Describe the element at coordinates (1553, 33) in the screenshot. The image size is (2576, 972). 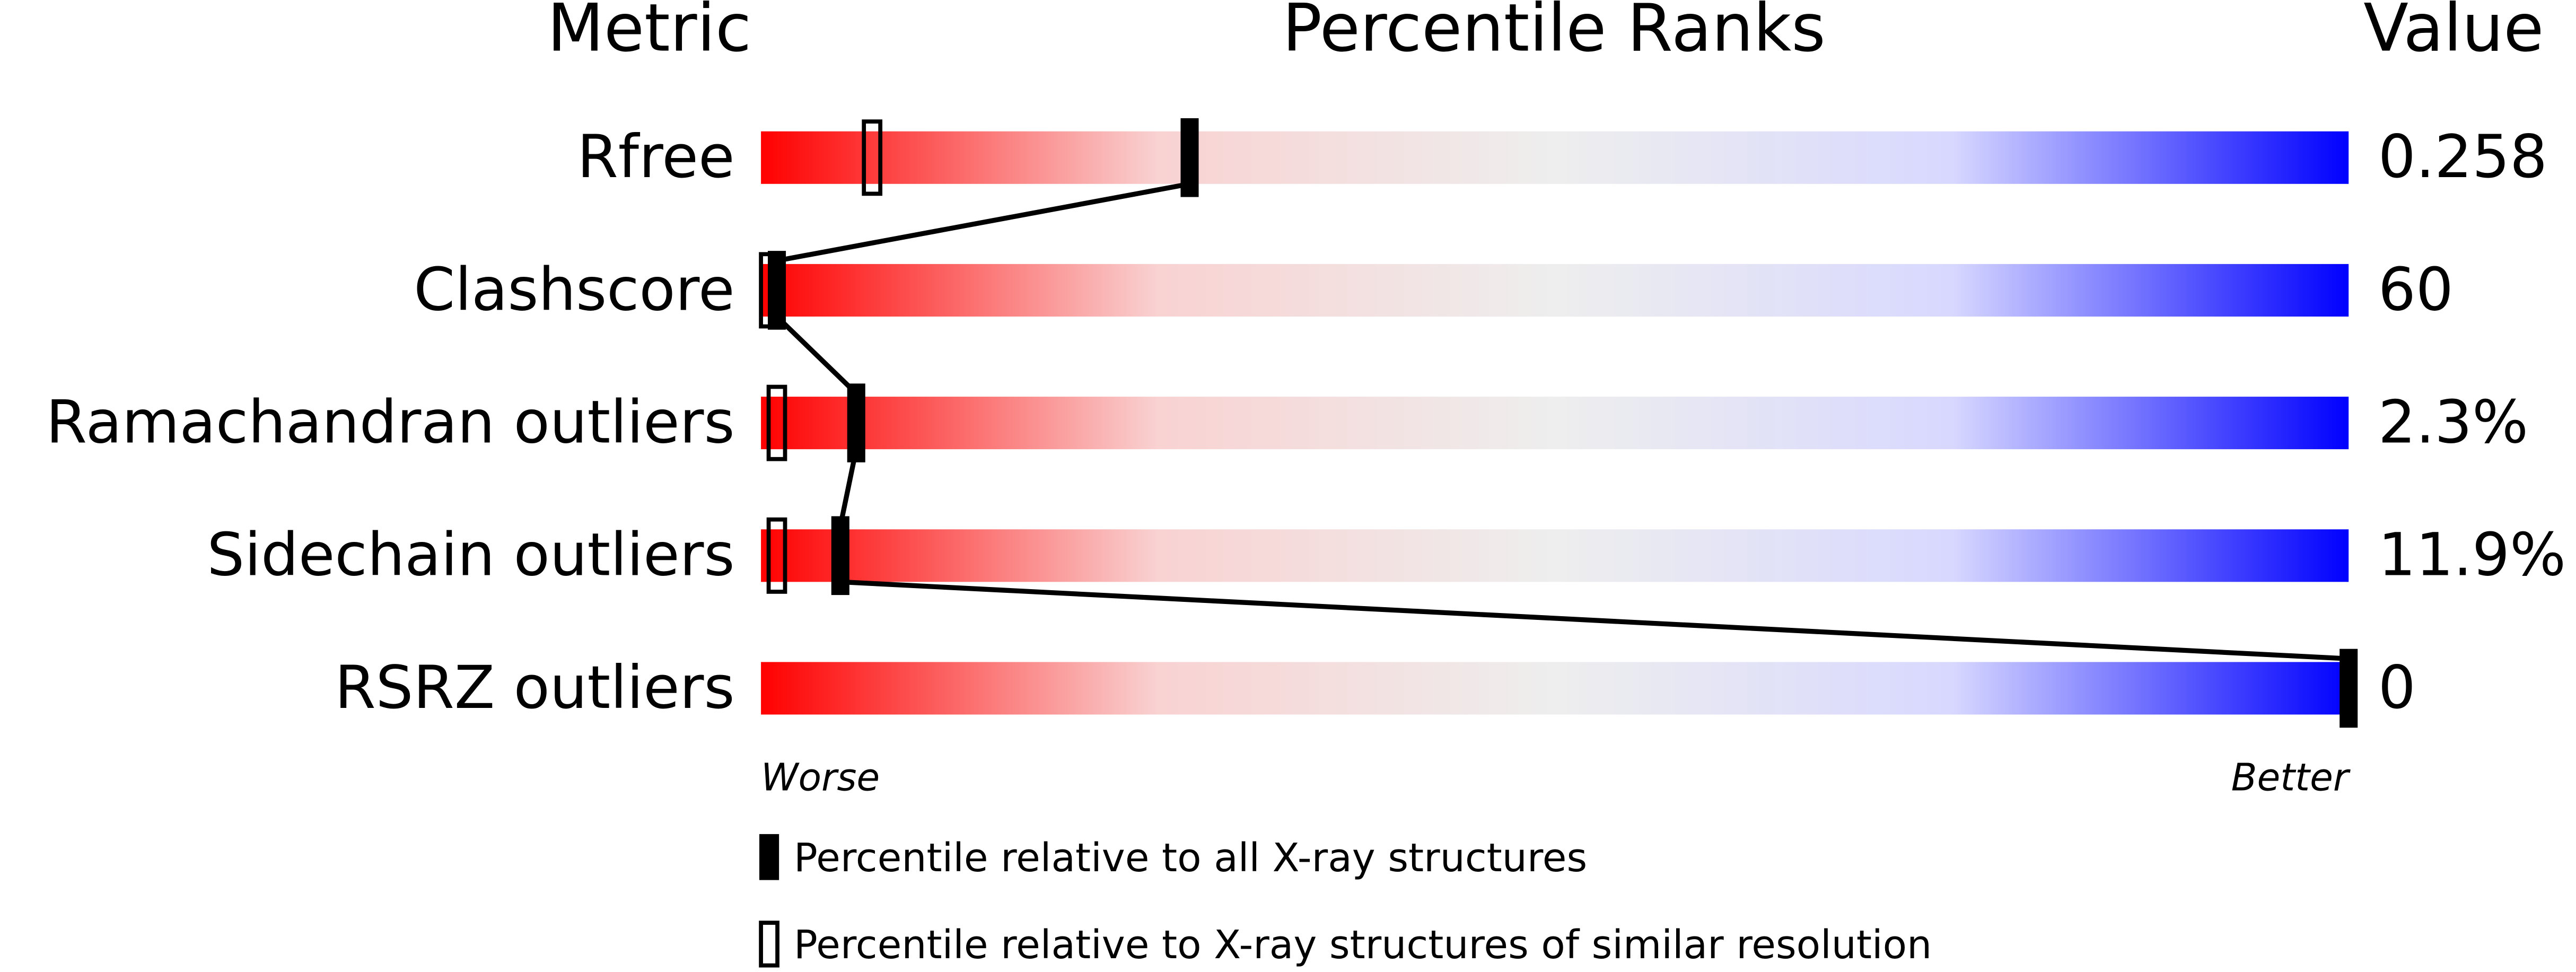
I see `chart-title: Percentile Ranks` at that location.